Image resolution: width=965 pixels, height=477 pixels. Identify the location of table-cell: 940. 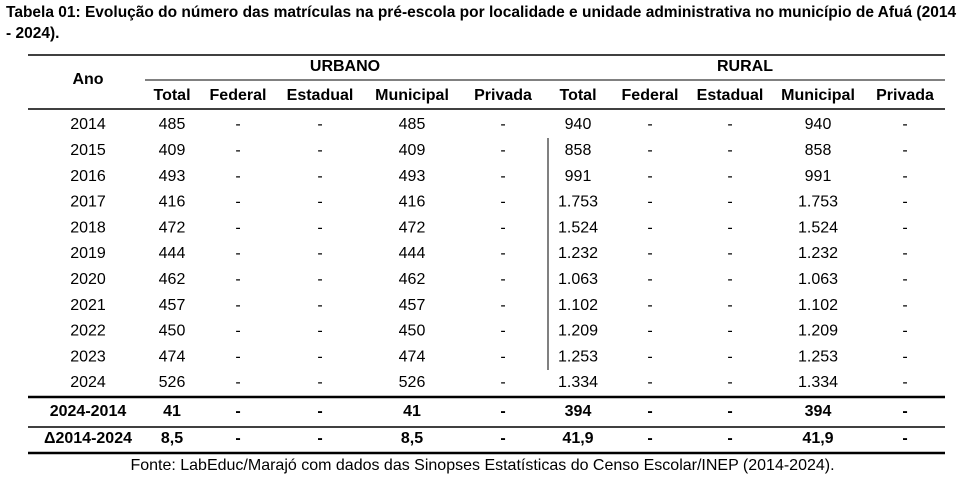
(578, 124).